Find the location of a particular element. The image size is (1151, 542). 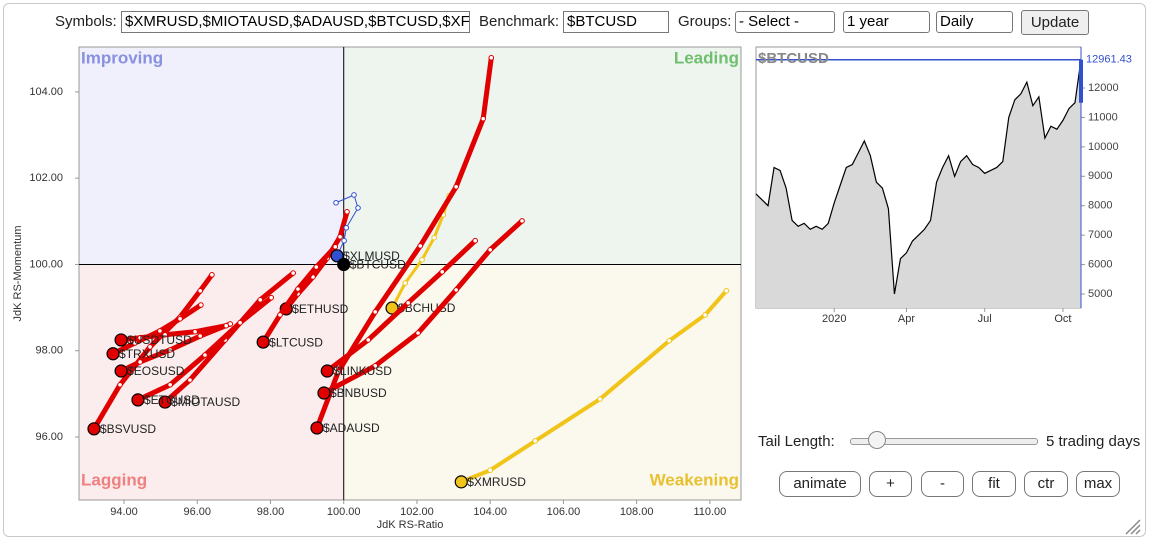

tail-label: Tail Length: is located at coordinates (796, 441).